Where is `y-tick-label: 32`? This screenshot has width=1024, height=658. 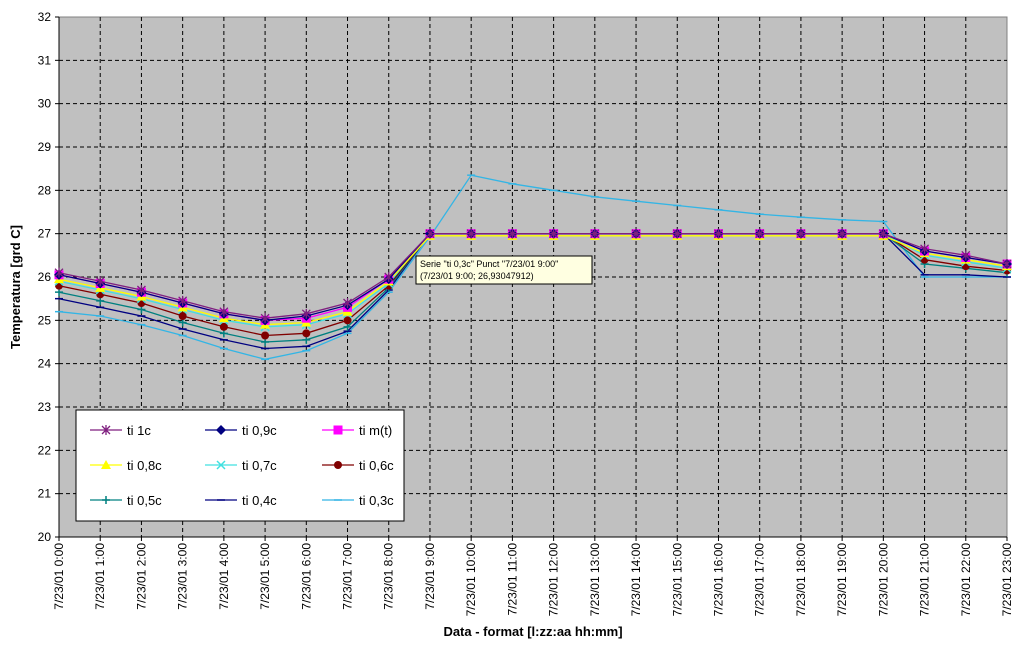 y-tick-label: 32 is located at coordinates (45, 17).